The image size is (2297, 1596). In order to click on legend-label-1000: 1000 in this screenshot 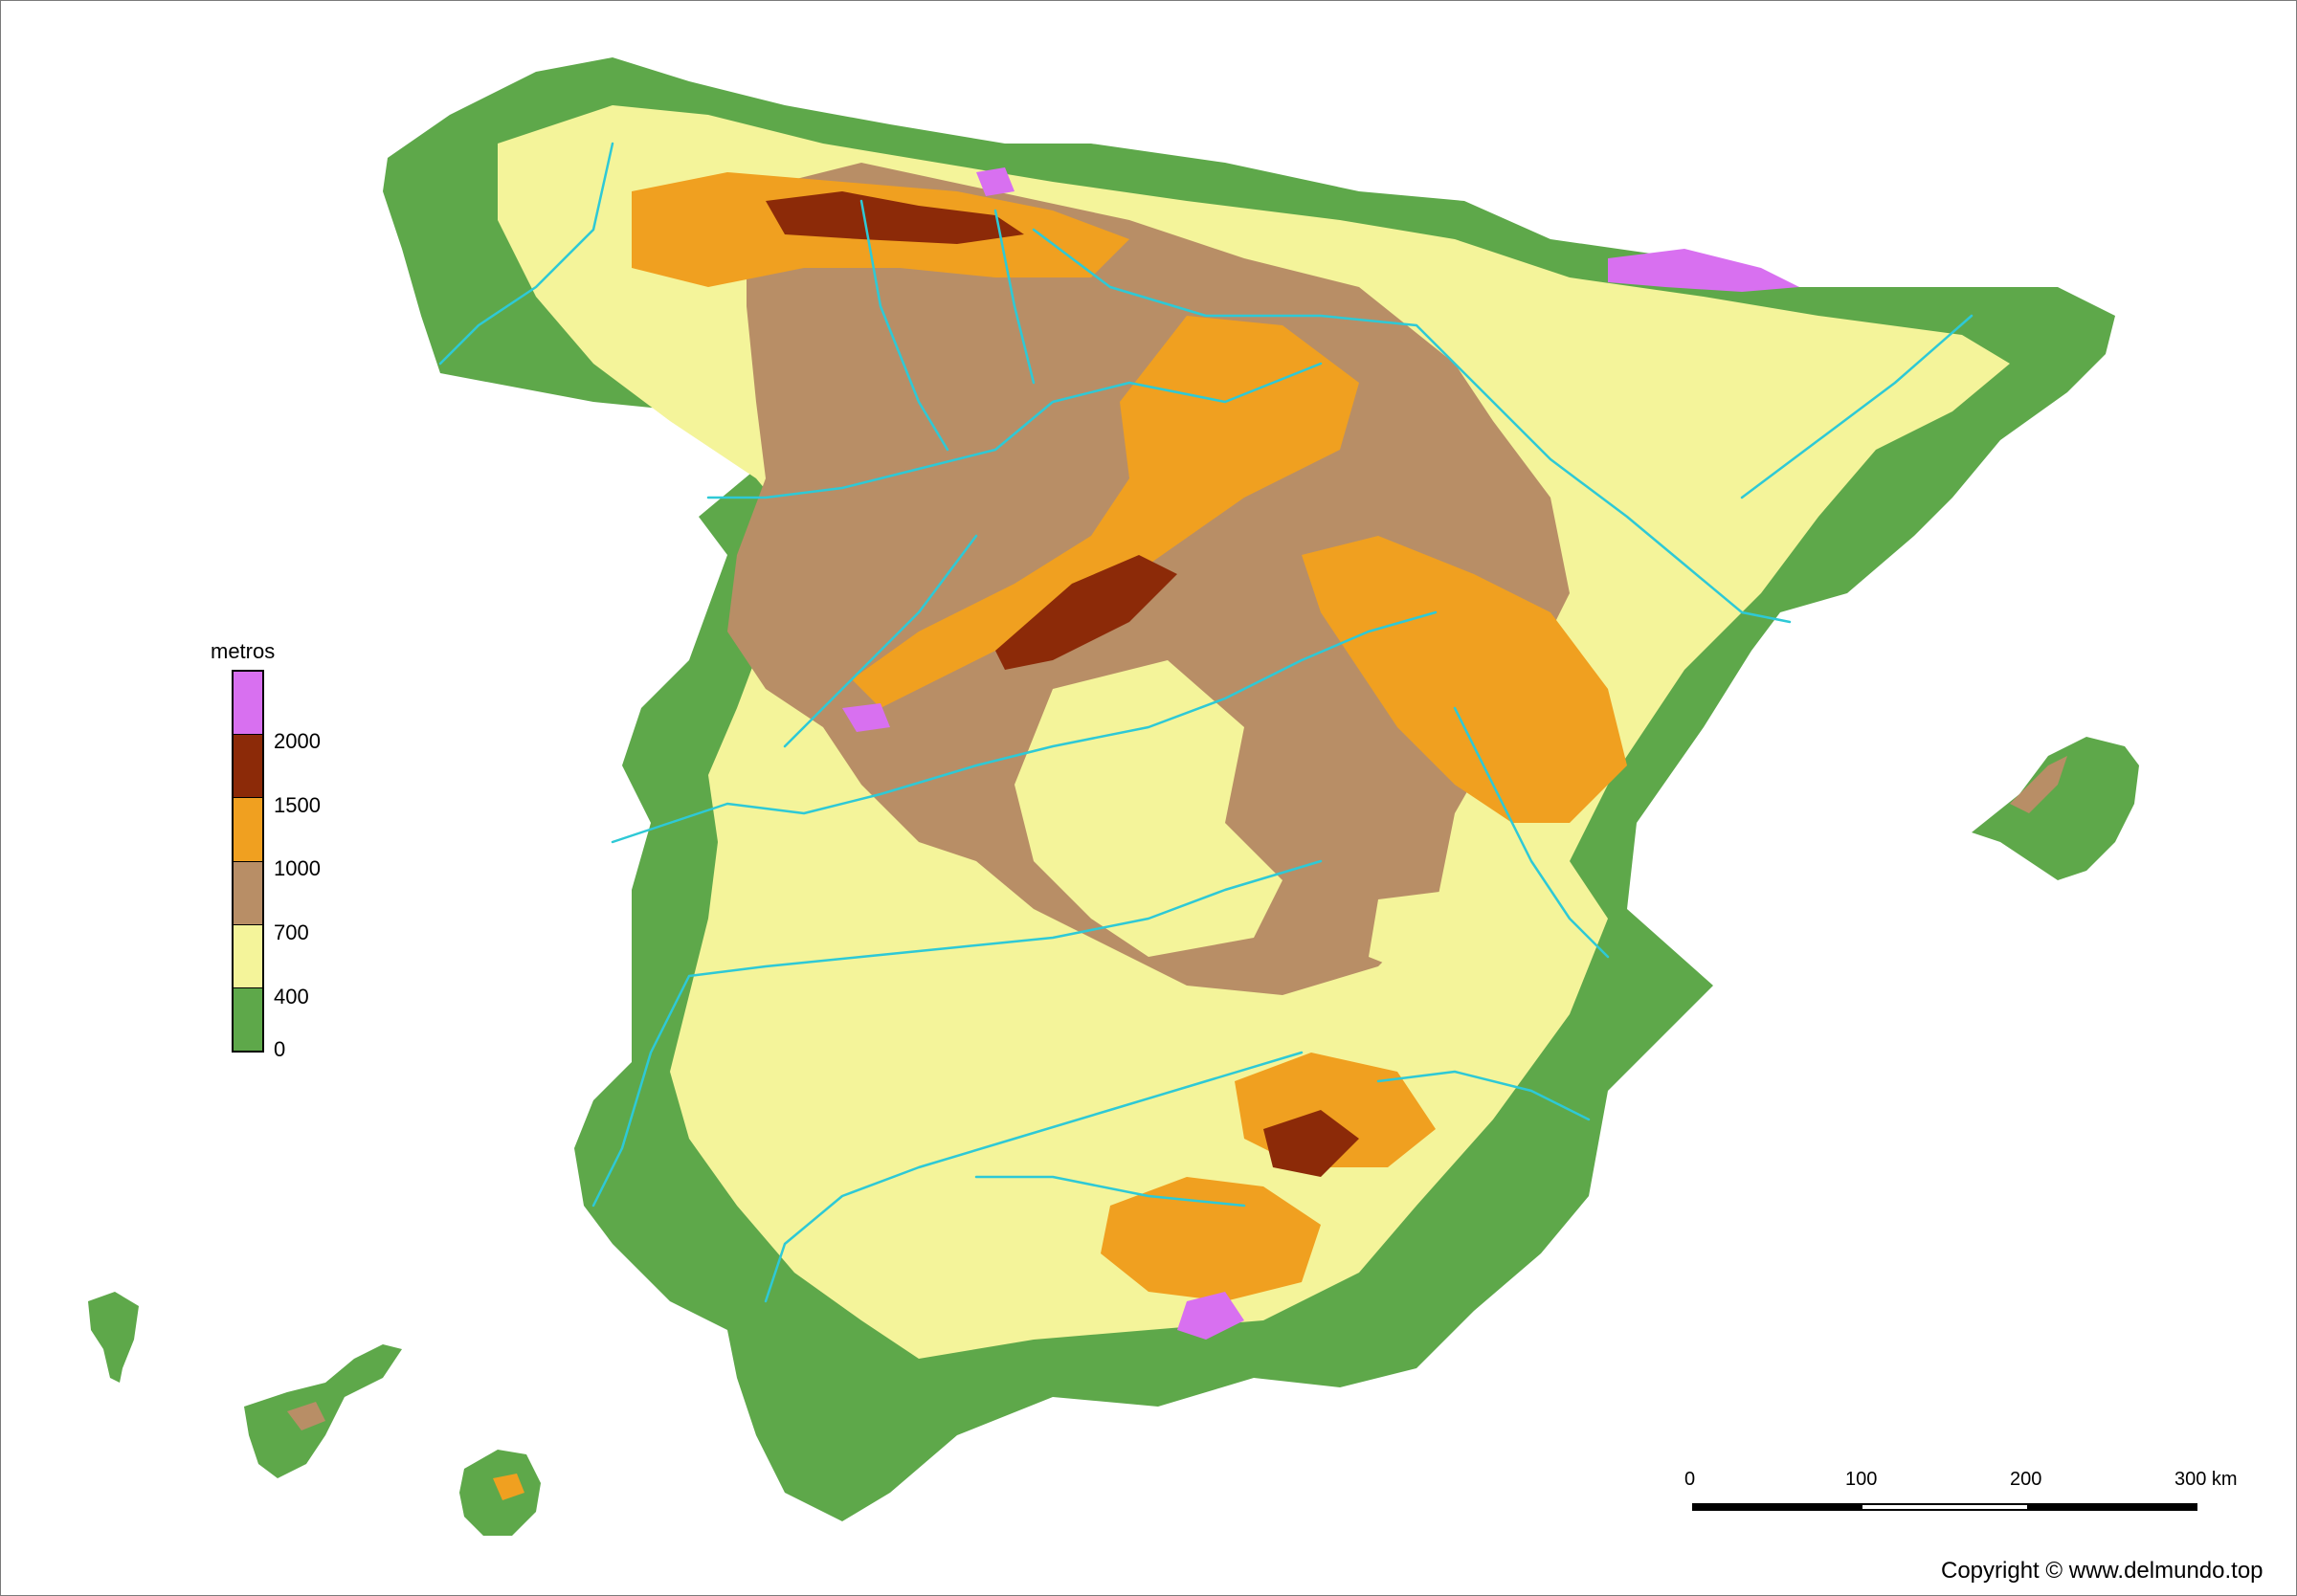, I will do `click(297, 868)`.